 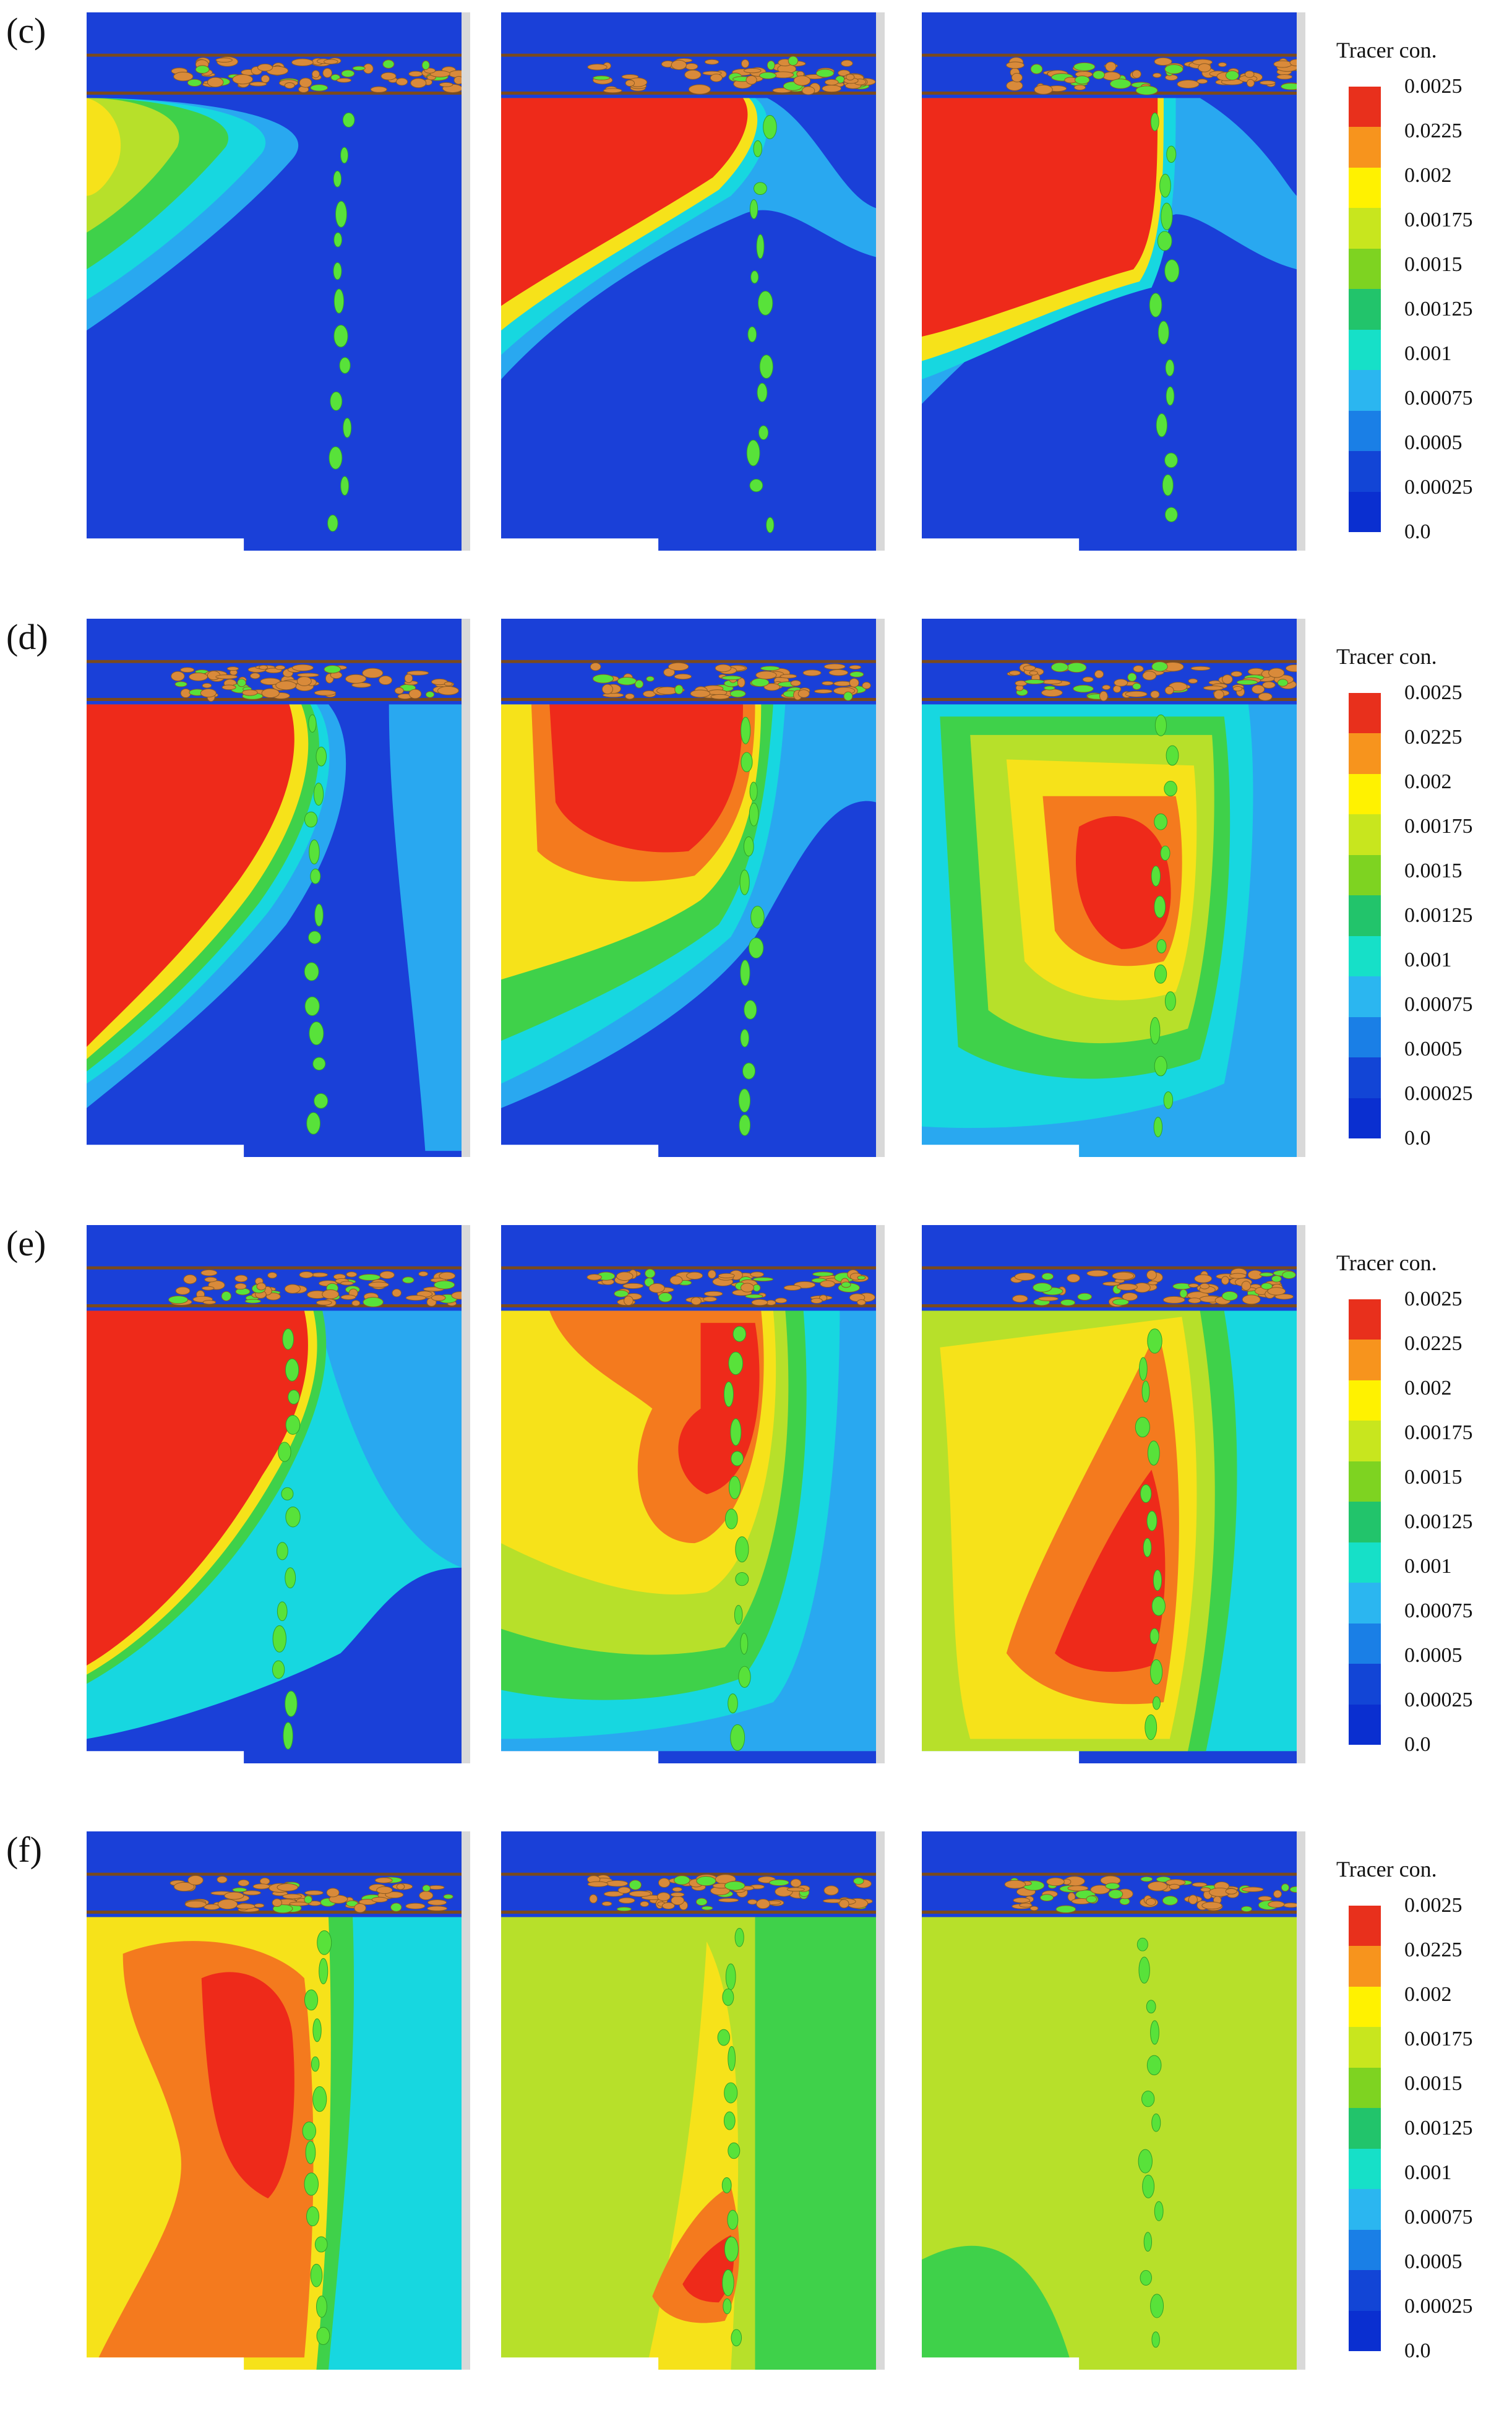 I want to click on row-label: (e), so click(x=26, y=1243).